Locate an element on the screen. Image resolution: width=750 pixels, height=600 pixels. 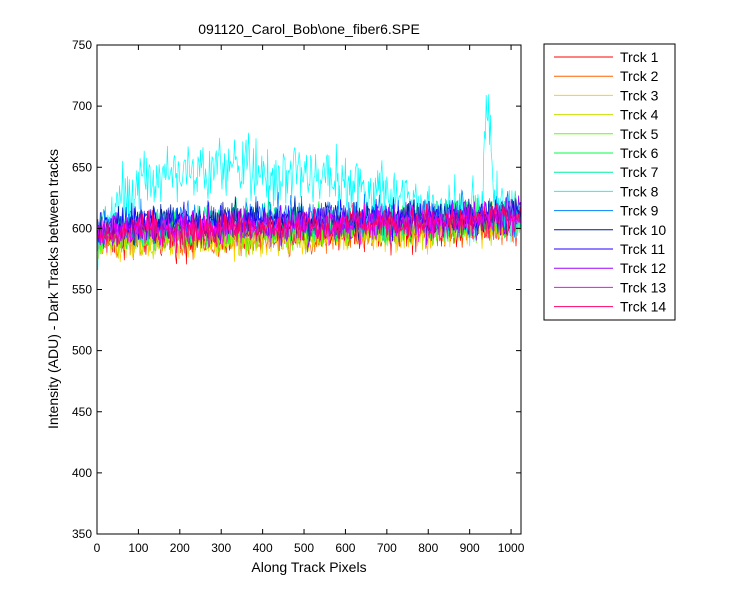
x-tick-label: 700 is located at coordinates (387, 548).